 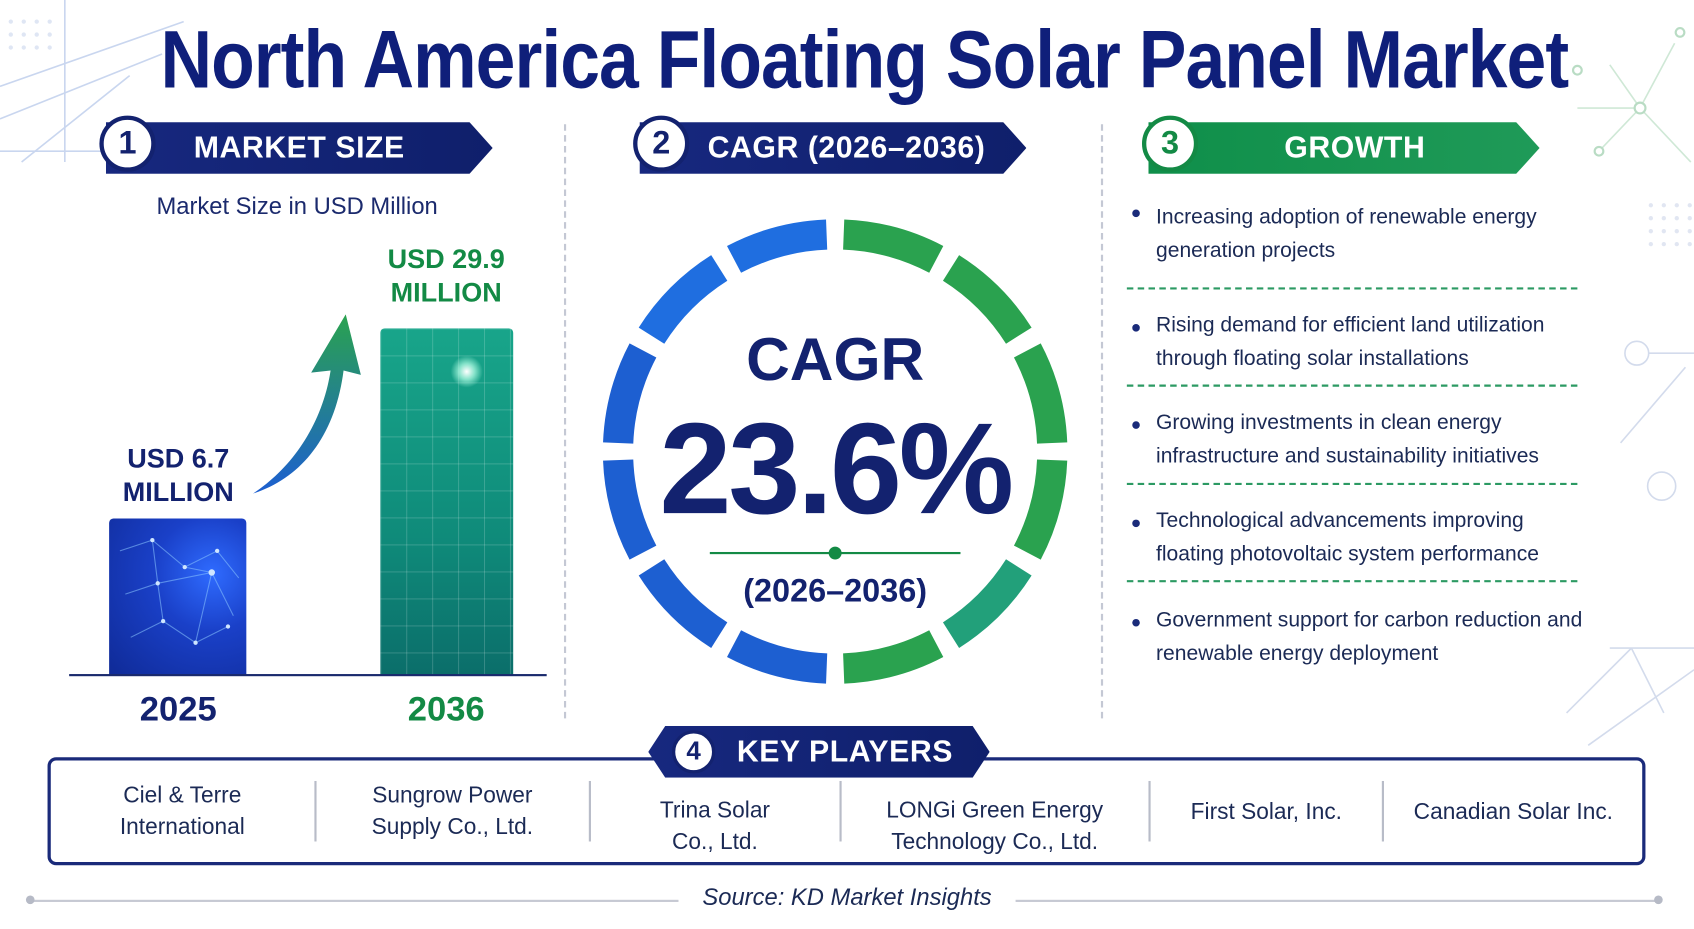 I want to click on player-name-line1: Canadian Solar Inc., so click(x=1513, y=811).